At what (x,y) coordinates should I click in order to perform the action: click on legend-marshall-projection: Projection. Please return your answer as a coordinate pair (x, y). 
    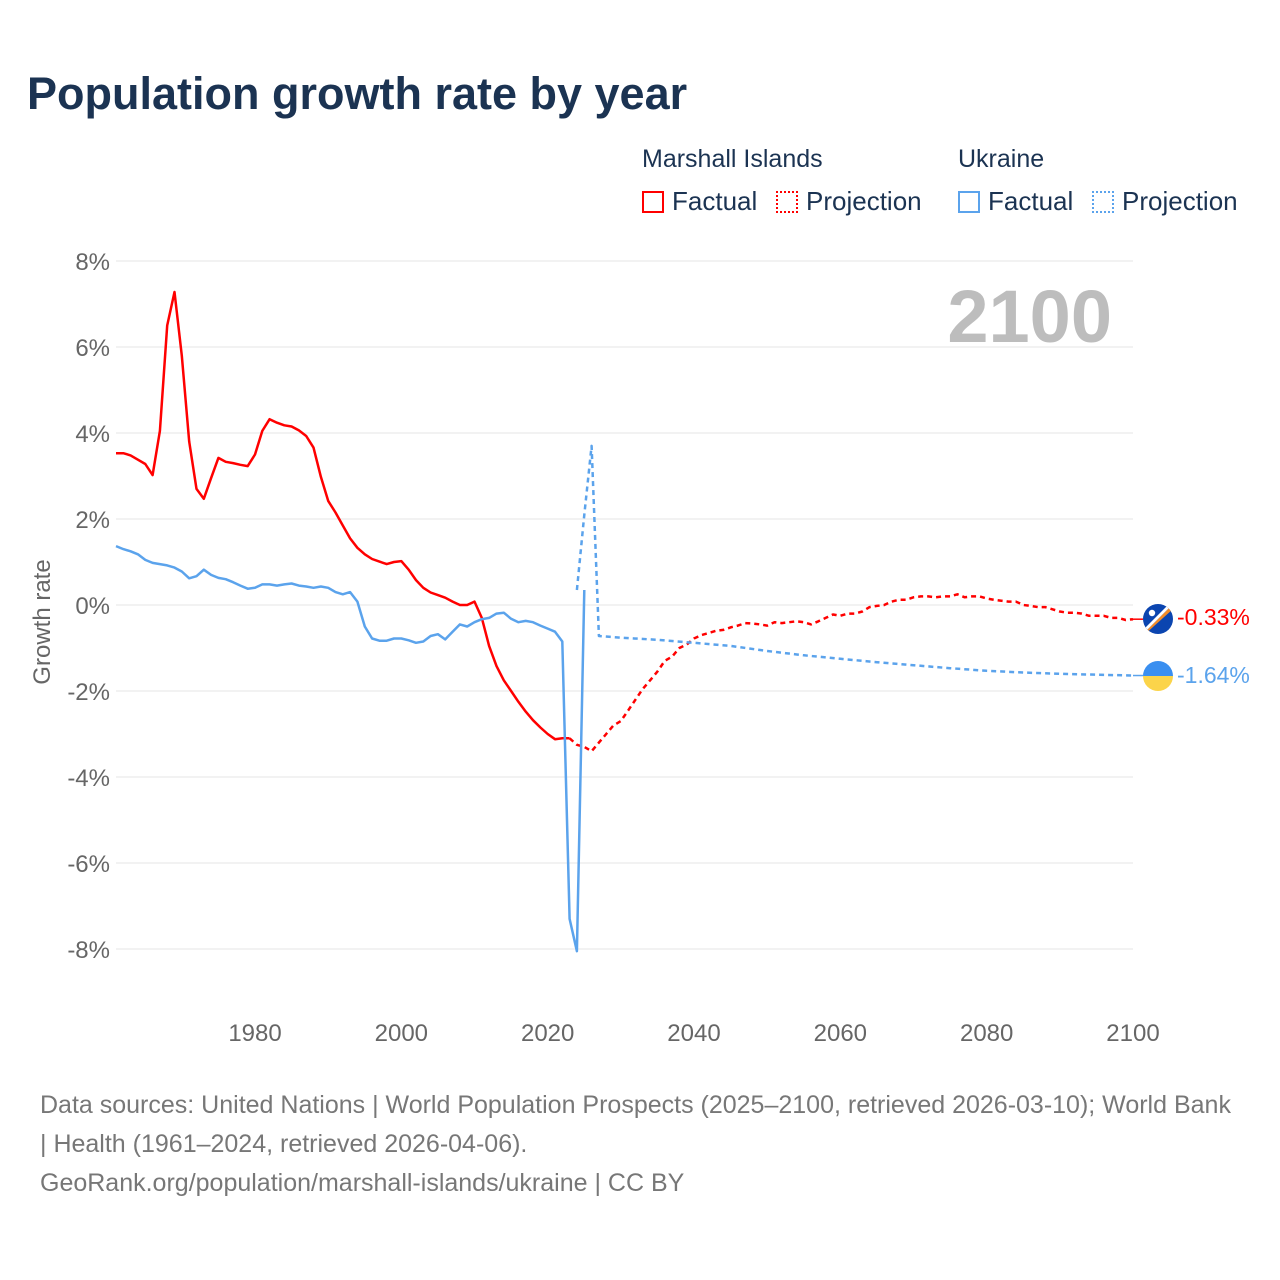
    Looking at the image, I should click on (849, 201).